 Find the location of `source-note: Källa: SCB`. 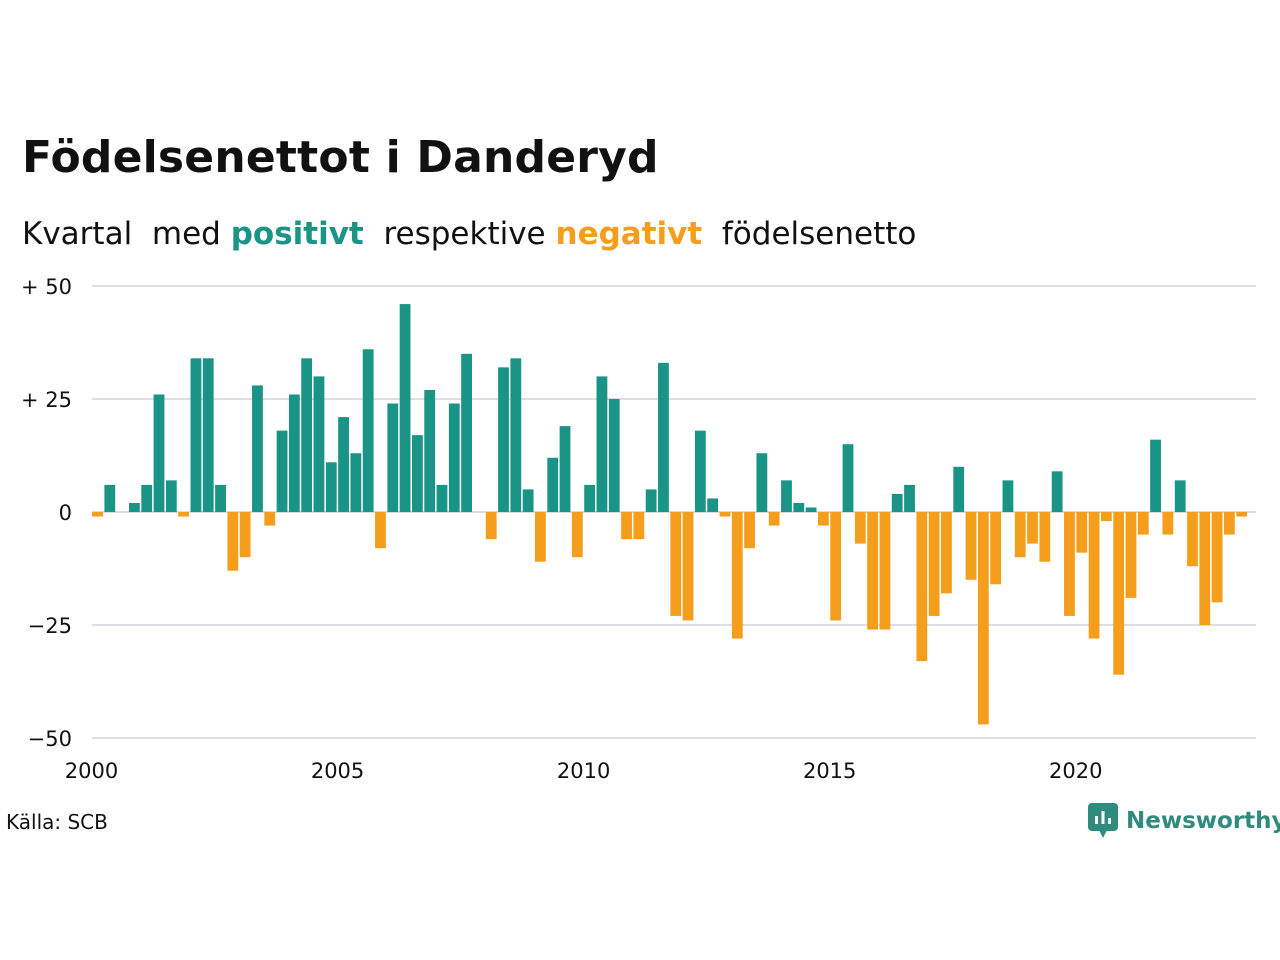

source-note: Källa: SCB is located at coordinates (57, 822).